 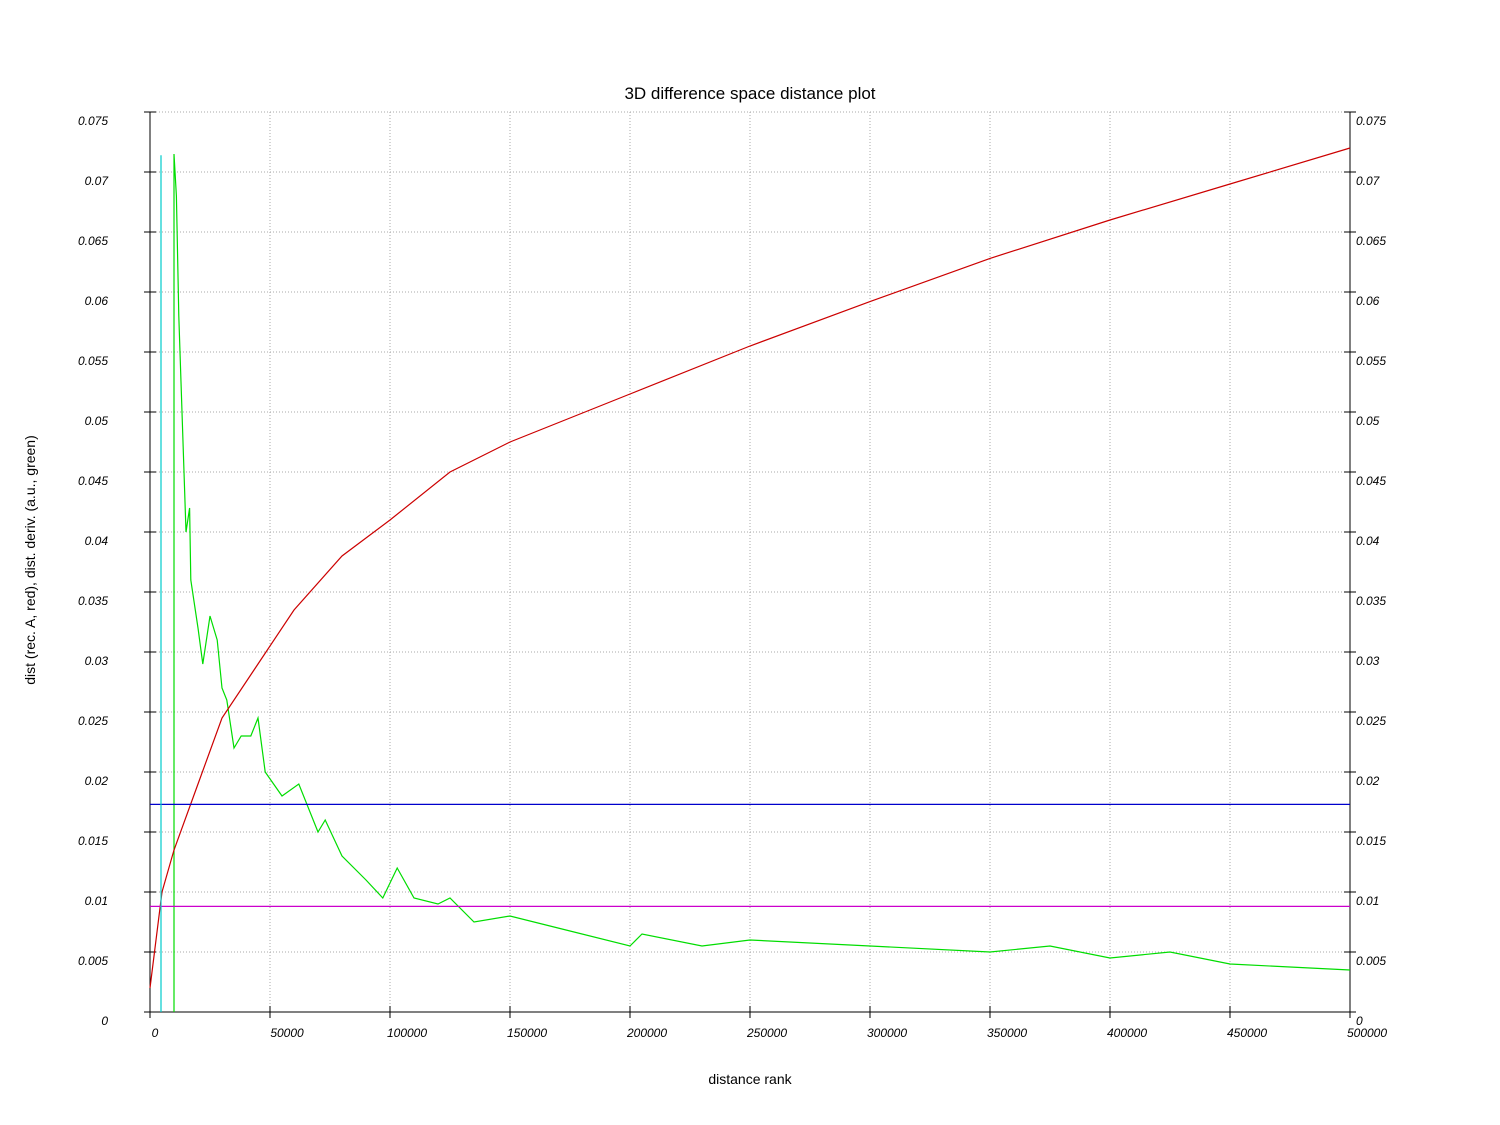 I want to click on y-tick-label: 0.065, so click(x=93, y=241).